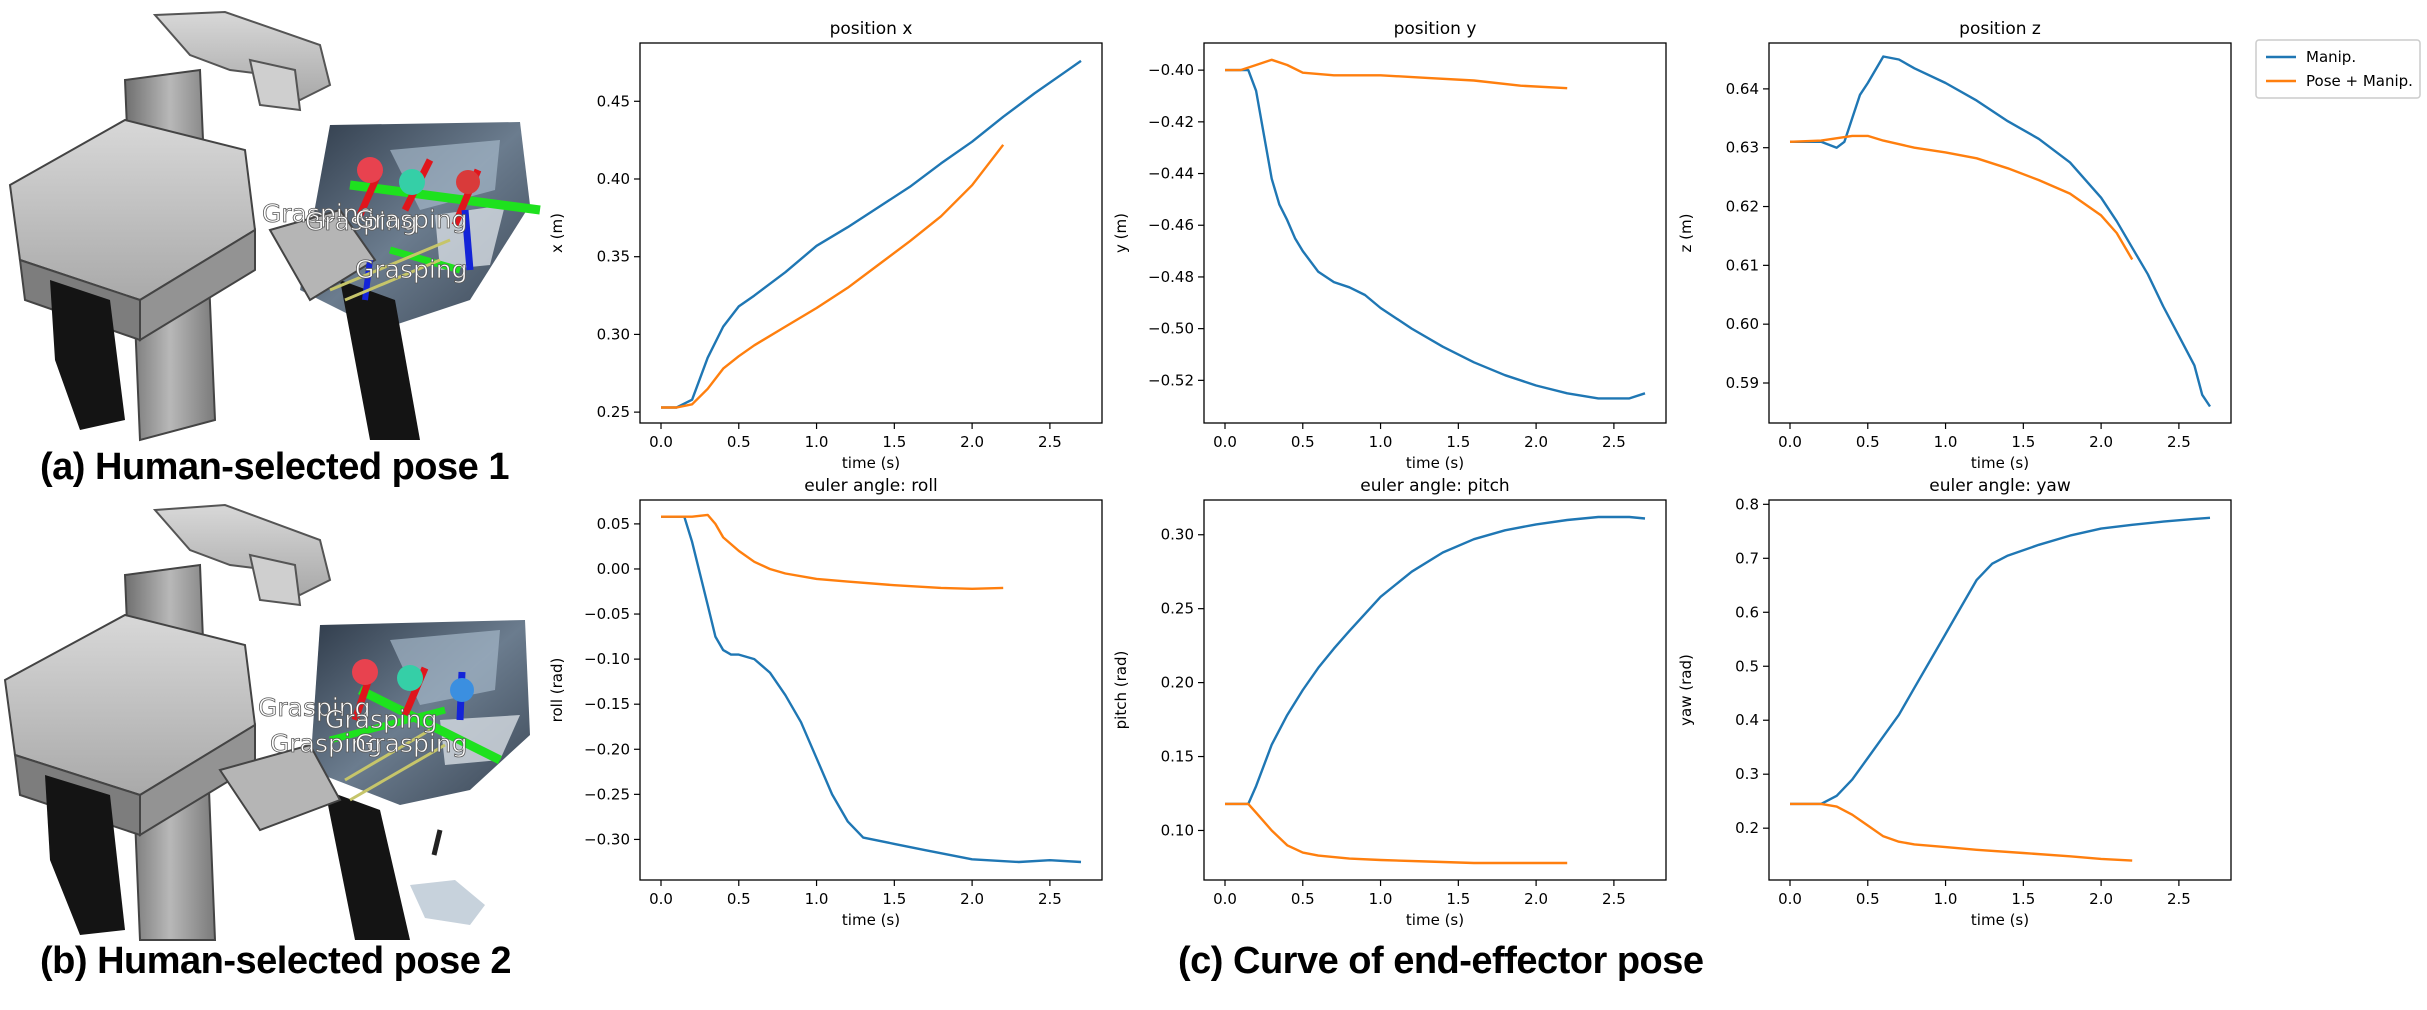 The width and height of the screenshot is (2427, 1010). What do you see at coordinates (607, 659) in the screenshot?
I see `y-tick-label: −0.10` at bounding box center [607, 659].